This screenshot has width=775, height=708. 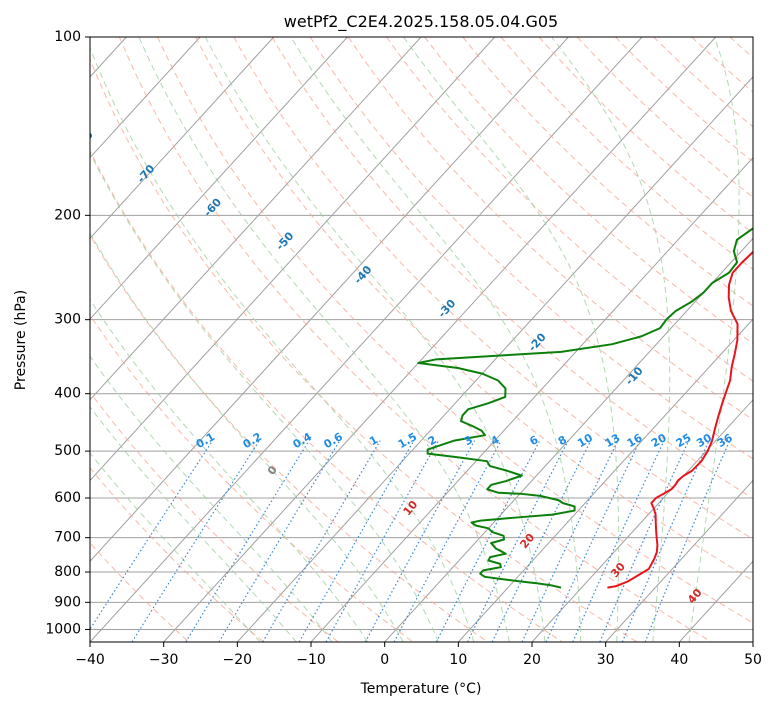 I want to click on x-tick-label-2: −20, so click(x=238, y=660).